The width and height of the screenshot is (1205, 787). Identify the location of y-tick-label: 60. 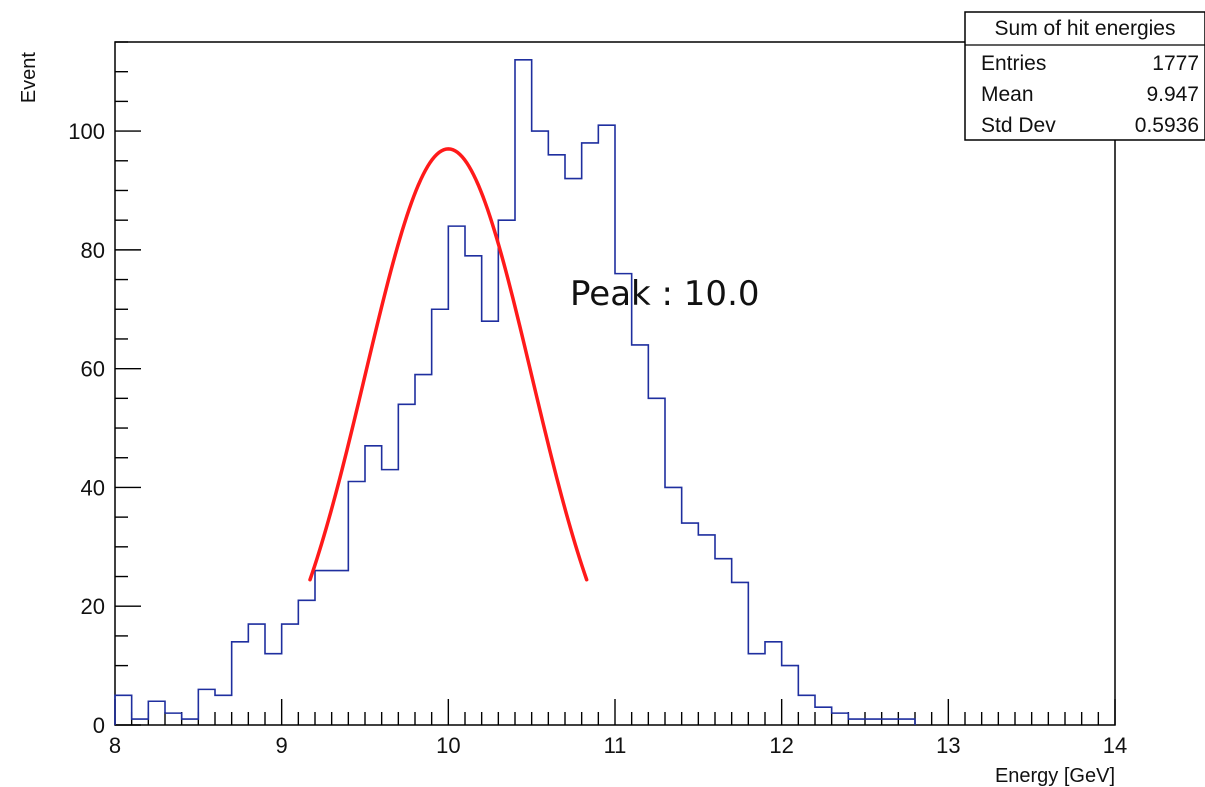
(93, 369).